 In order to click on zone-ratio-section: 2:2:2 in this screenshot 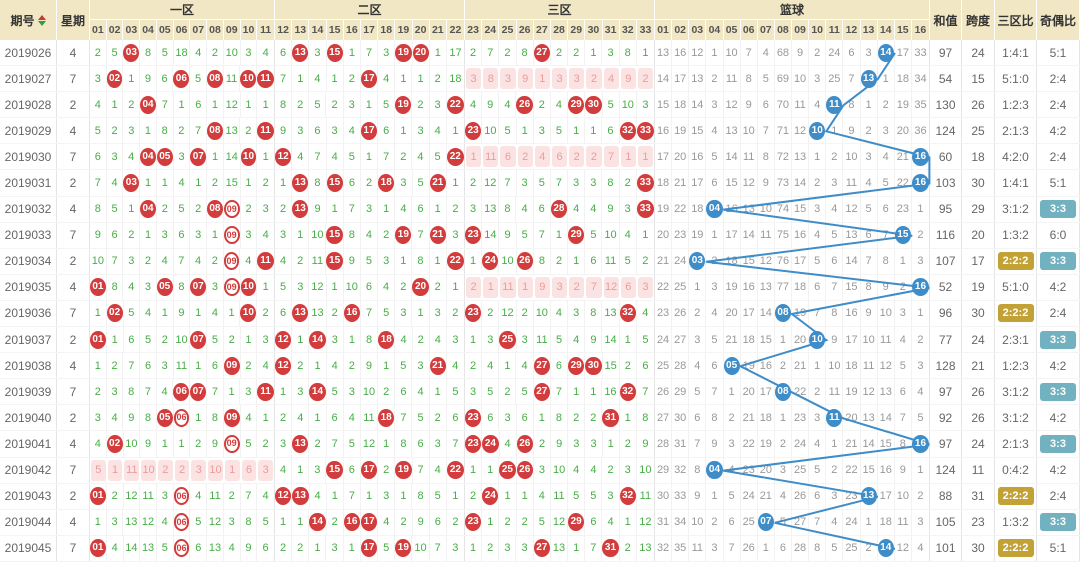, I will do `click(1016, 313)`.